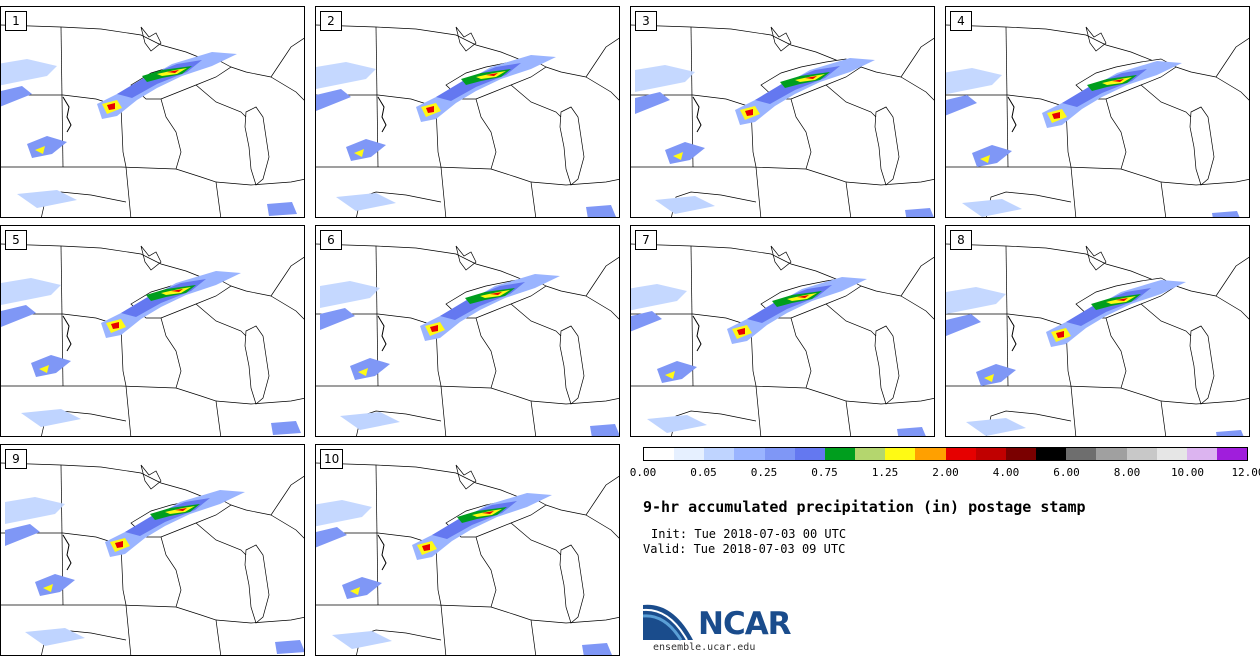  Describe the element at coordinates (16, 240) in the screenshot. I see `member-label: 5` at that location.